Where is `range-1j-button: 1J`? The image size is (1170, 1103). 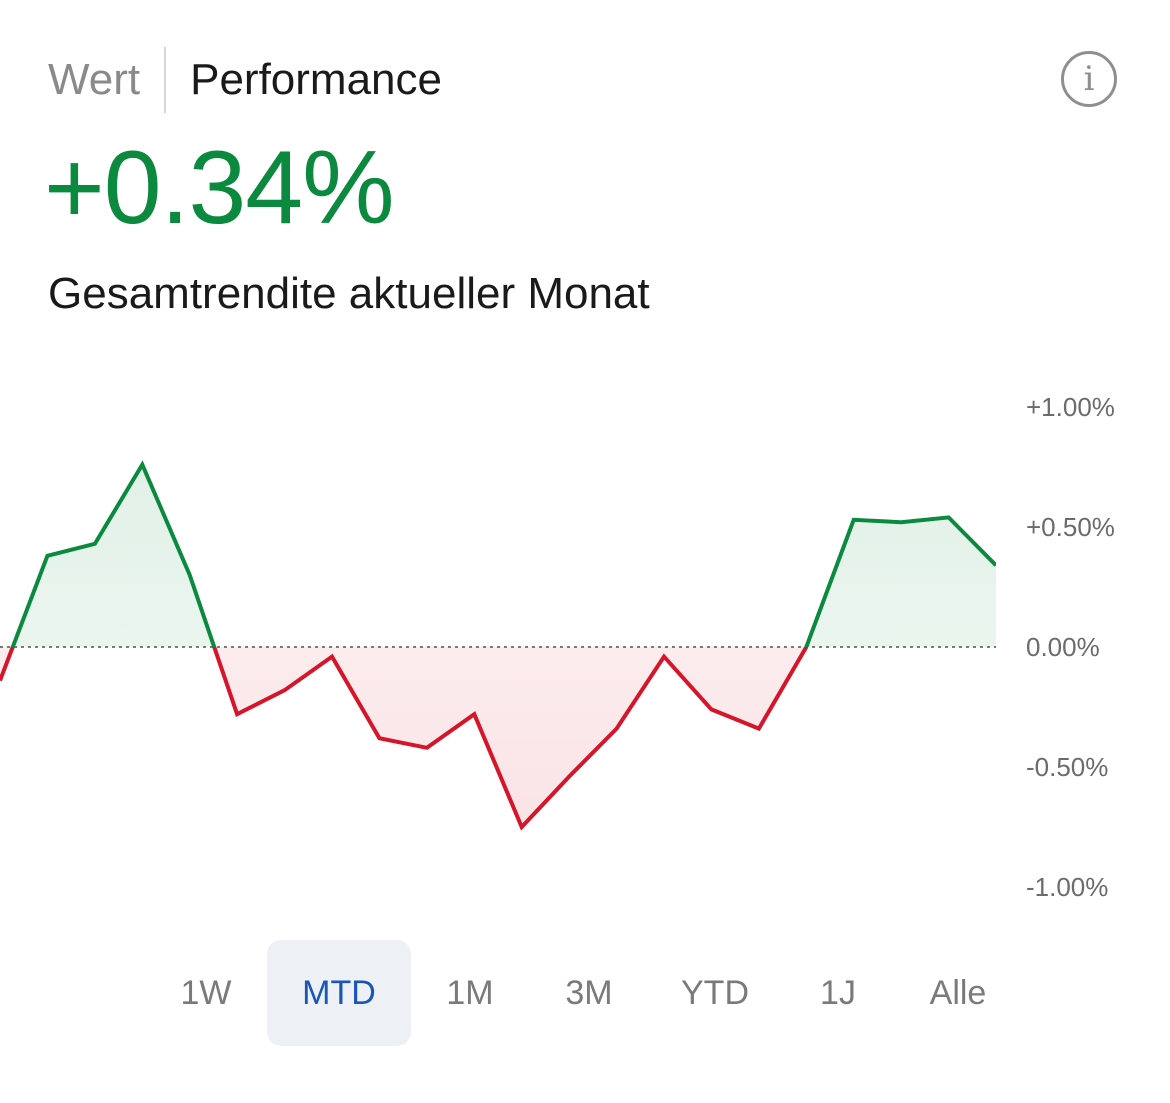
range-1j-button: 1J is located at coordinates (838, 993).